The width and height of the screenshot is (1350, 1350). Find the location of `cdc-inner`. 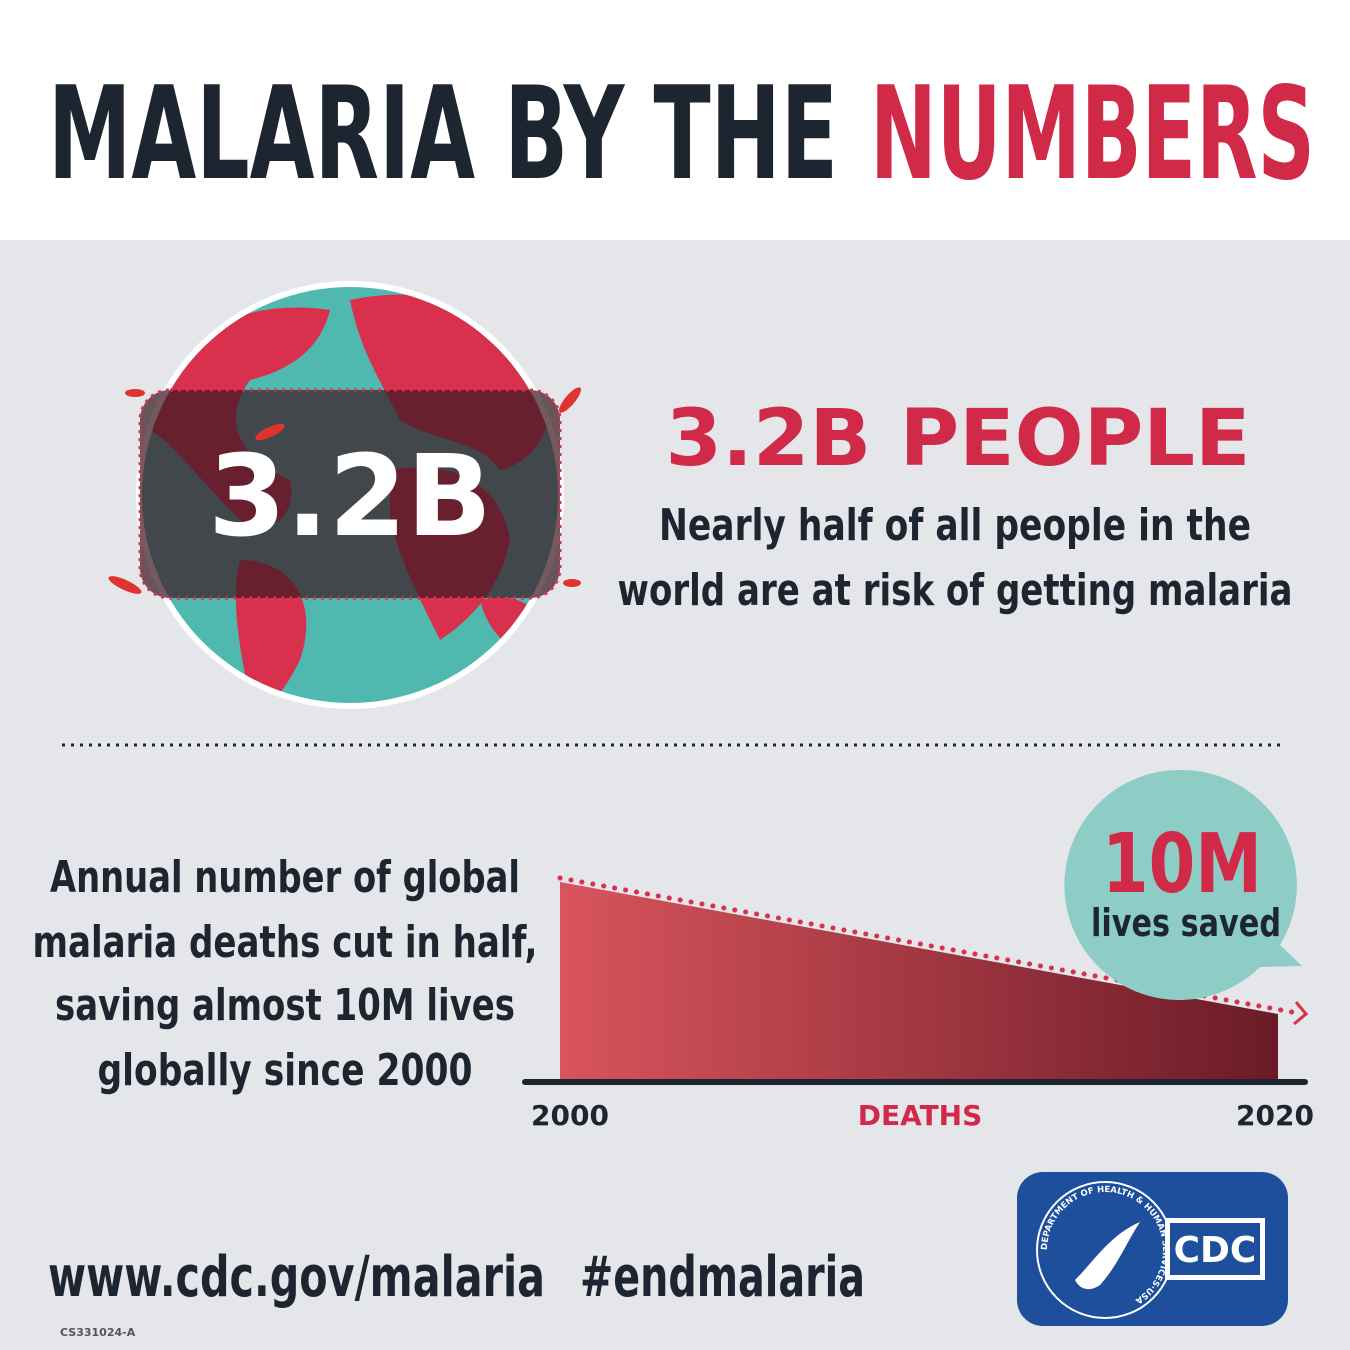

cdc-inner is located at coordinates (1215, 1249).